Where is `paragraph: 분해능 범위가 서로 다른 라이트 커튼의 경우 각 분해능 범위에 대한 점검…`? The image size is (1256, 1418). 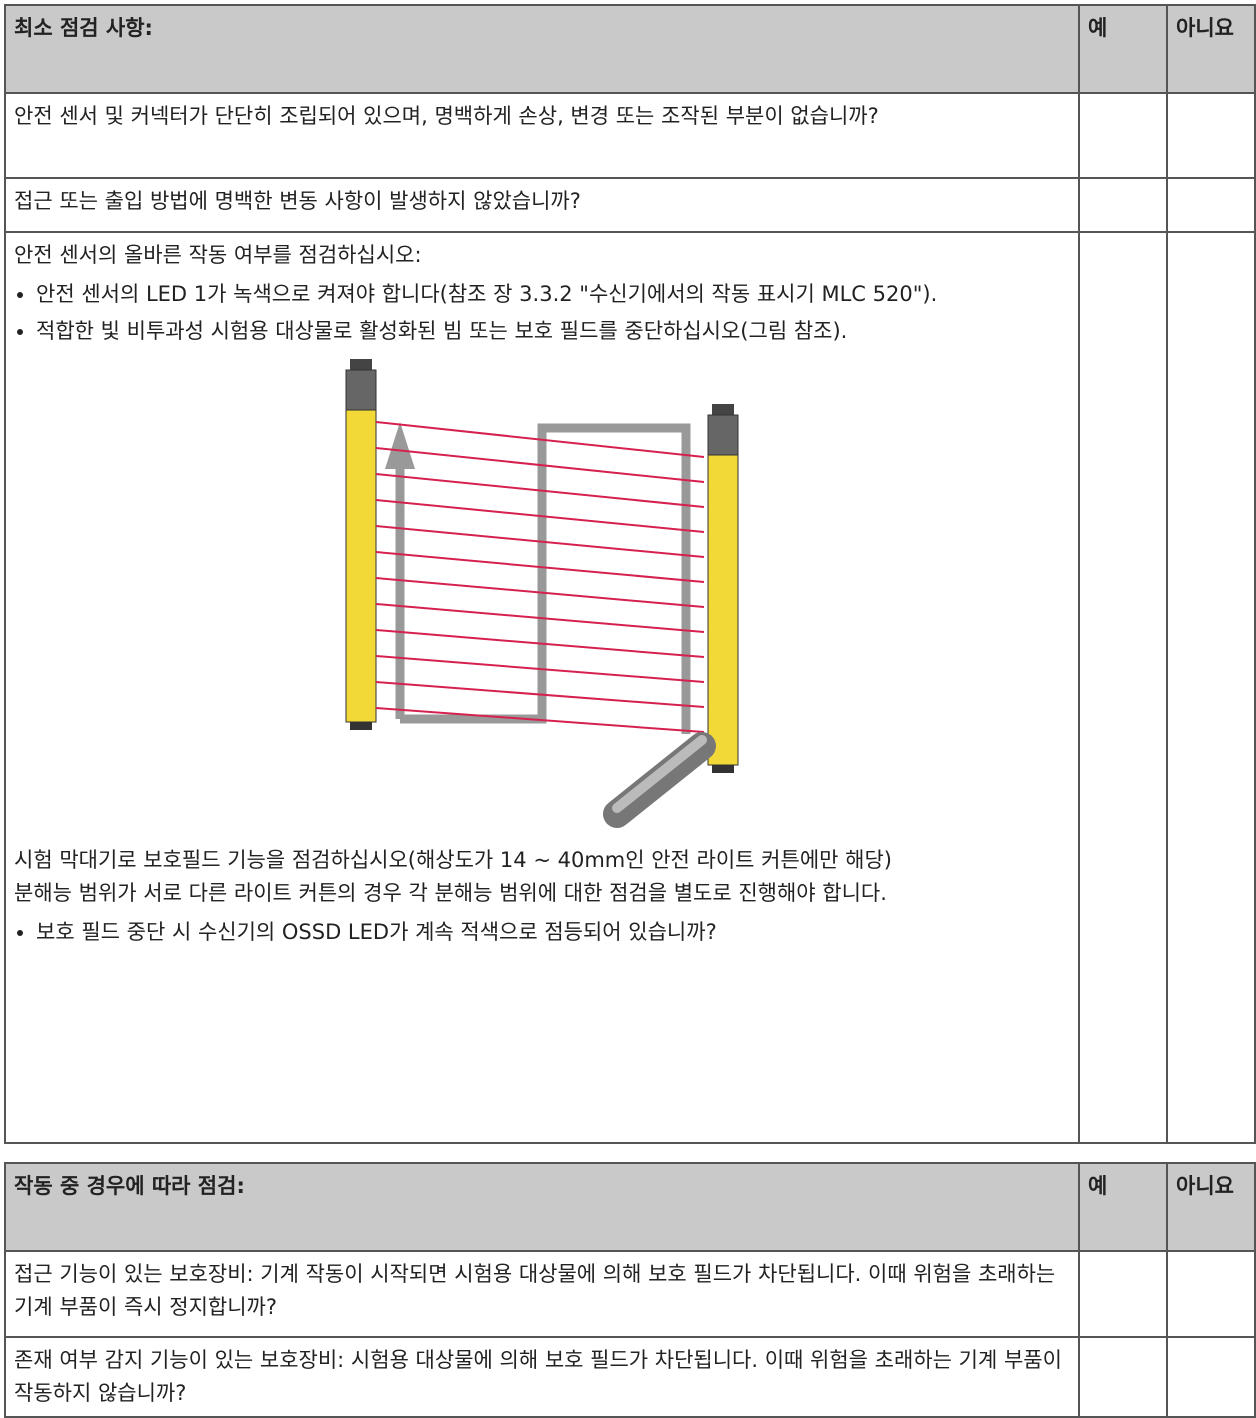
paragraph: 분해능 범위가 서로 다른 라이트 커튼의 경우 각 분해능 범위에 대한 점검… is located at coordinates (450, 893).